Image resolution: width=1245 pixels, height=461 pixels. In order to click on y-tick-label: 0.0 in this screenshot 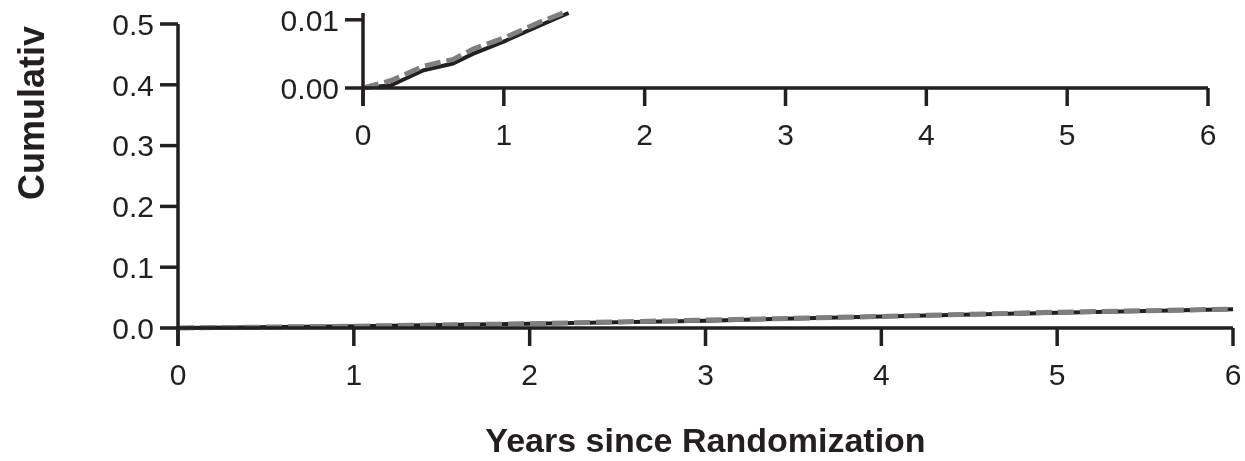, I will do `click(133, 328)`.